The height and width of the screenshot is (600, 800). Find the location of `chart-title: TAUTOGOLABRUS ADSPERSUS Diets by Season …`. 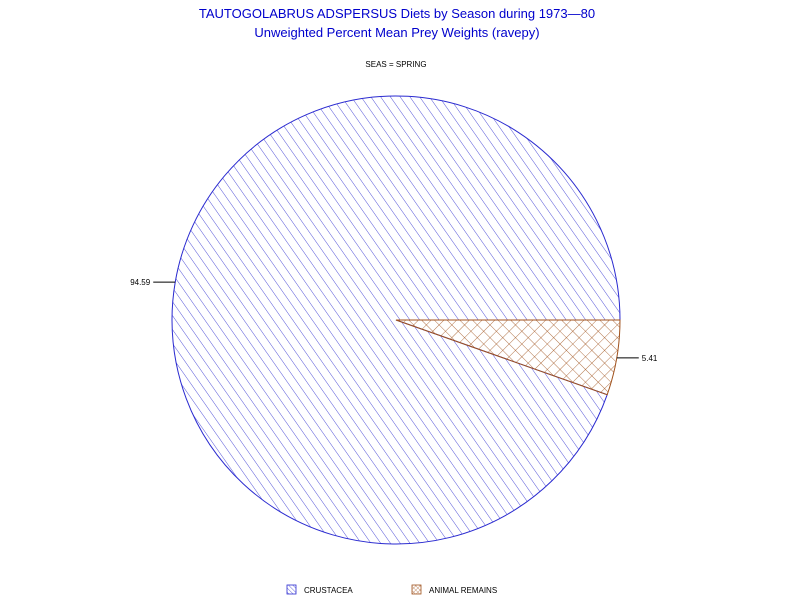

chart-title: TAUTOGOLABRUS ADSPERSUS Diets by Season … is located at coordinates (397, 13).